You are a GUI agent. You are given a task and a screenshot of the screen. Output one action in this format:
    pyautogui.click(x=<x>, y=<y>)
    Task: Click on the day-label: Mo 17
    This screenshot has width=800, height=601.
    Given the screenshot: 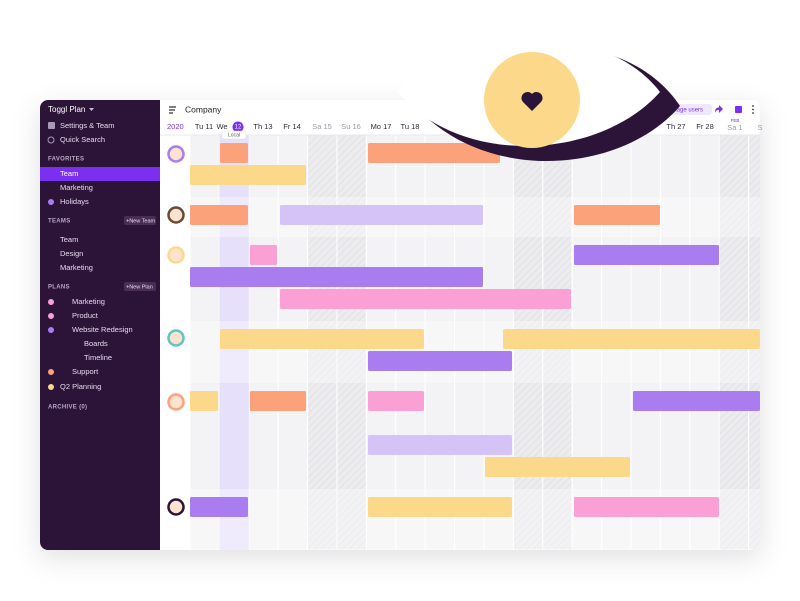 What is the action you would take?
    pyautogui.click(x=381, y=126)
    